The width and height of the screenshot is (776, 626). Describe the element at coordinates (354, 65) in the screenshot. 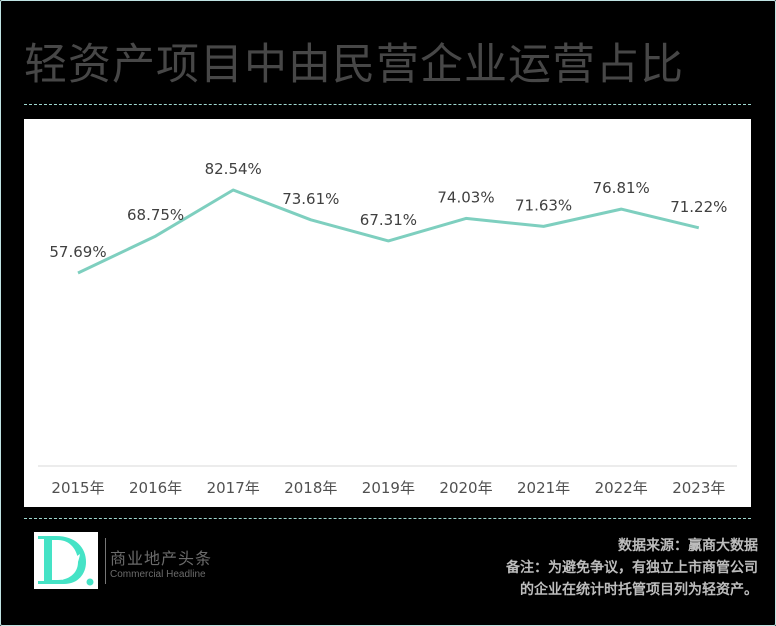

I see `page-title: 轻资产项目中由民营企业运营占比` at that location.